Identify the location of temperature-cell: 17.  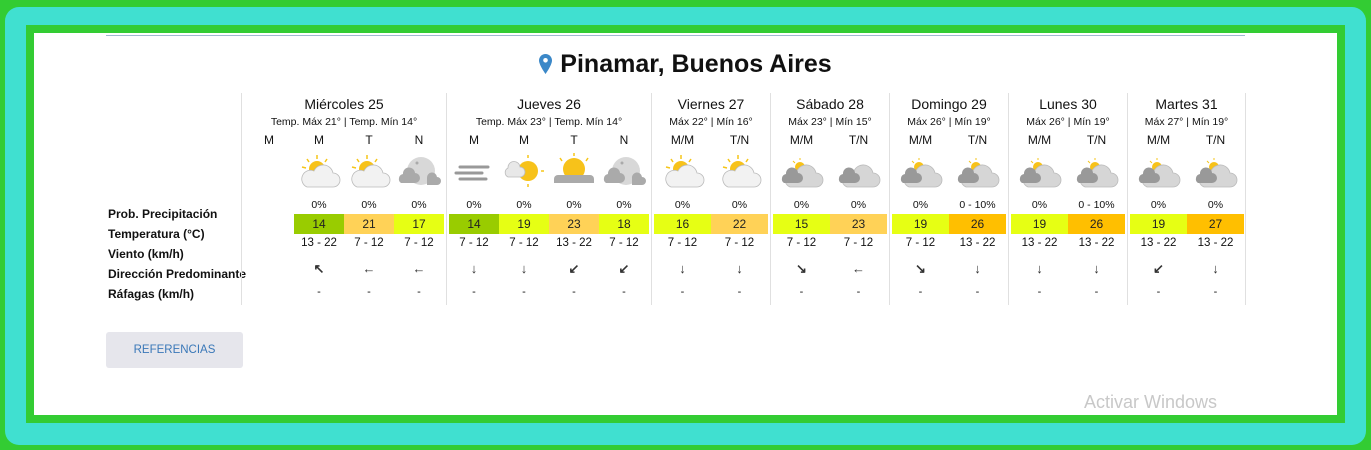
(419, 224).